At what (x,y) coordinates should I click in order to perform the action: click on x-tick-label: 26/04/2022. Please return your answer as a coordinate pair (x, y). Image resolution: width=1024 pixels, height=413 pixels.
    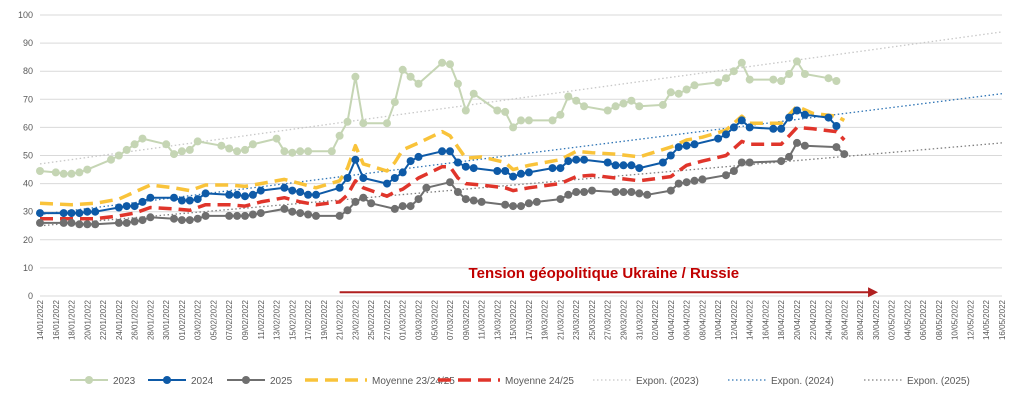
    Looking at the image, I should click on (844, 319).